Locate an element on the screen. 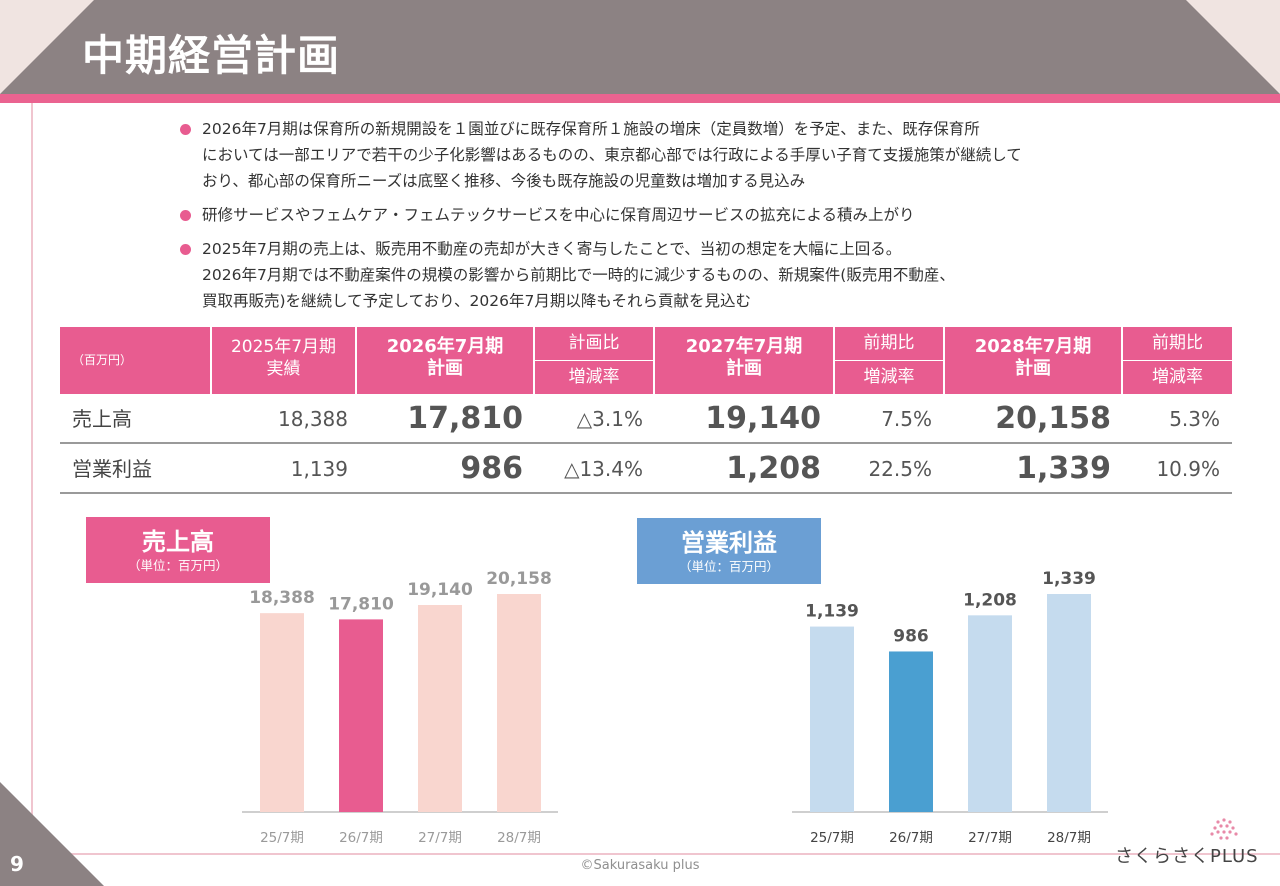 The height and width of the screenshot is (886, 1280). sales-chart-title: 売上高 is located at coordinates (178, 542).